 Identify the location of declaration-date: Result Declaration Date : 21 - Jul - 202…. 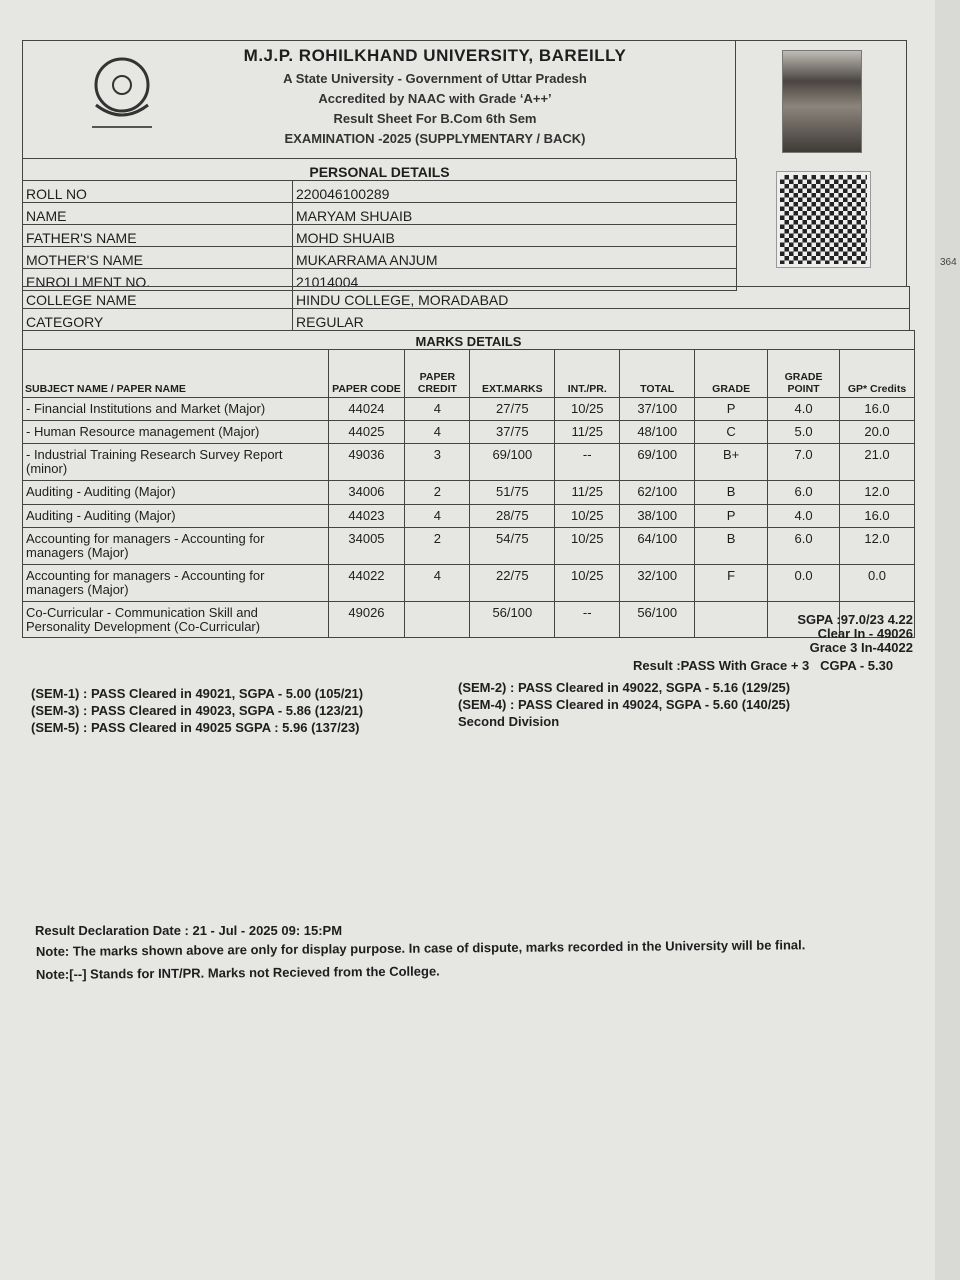
(189, 930).